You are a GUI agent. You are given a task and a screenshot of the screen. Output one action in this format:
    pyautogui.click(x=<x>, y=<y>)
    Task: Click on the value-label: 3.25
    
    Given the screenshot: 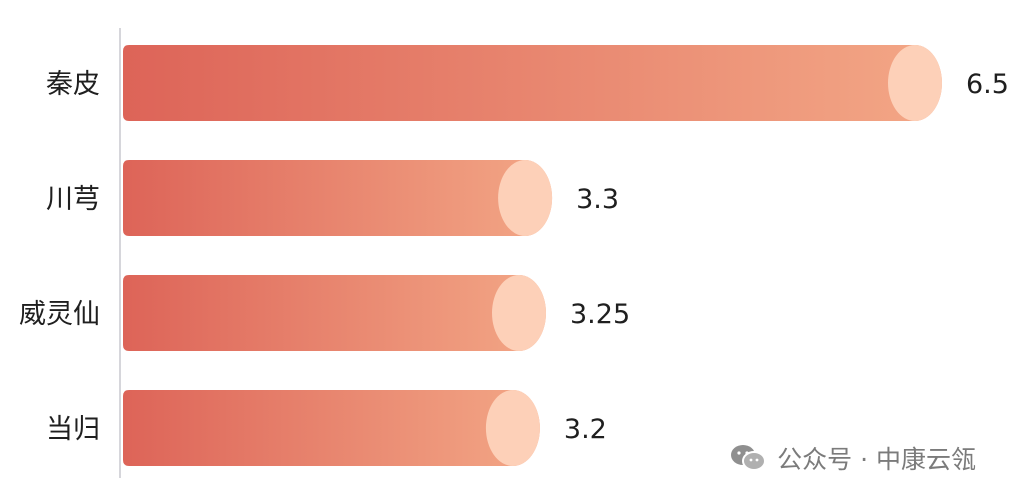 What is the action you would take?
    pyautogui.click(x=600, y=314)
    